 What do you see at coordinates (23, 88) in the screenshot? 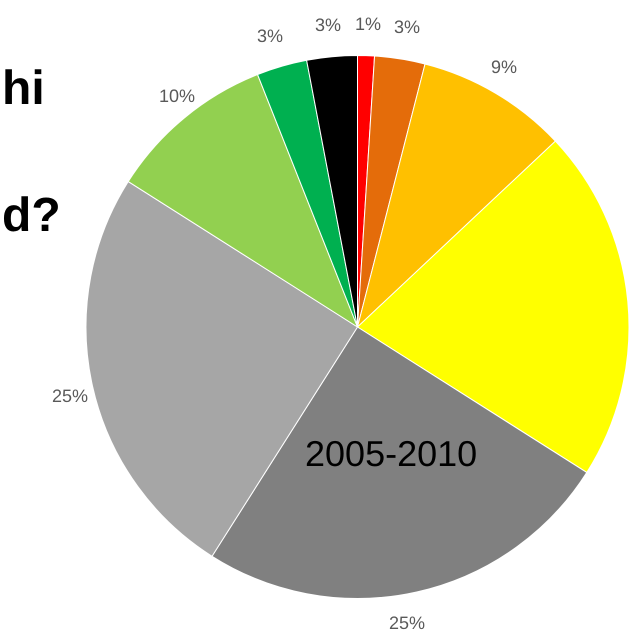
I see `text: hi` at bounding box center [23, 88].